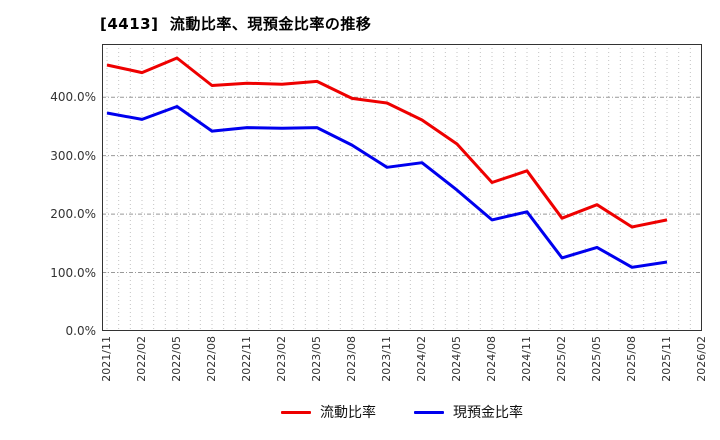 The width and height of the screenshot is (720, 440). I want to click on y-axis-label: 100.0%, so click(73, 272).